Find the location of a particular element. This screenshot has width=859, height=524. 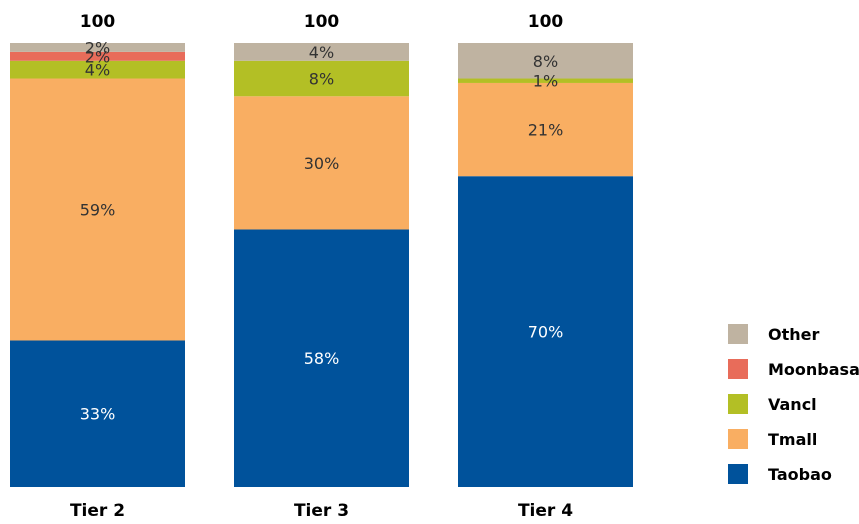

total-label-tier-2: 100 is located at coordinates (98, 22).